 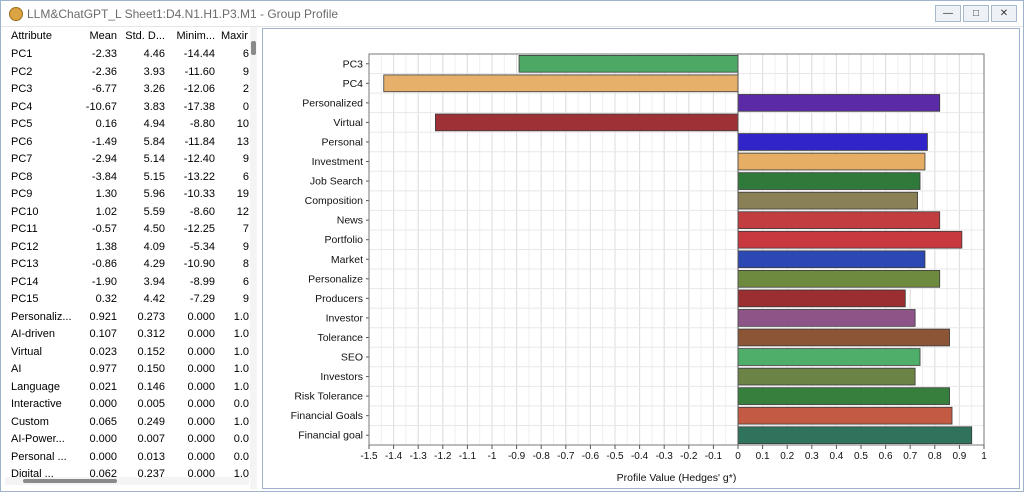 I want to click on table-row: PC10 1.02 5.59 -8.60 12, so click(x=127, y=213).